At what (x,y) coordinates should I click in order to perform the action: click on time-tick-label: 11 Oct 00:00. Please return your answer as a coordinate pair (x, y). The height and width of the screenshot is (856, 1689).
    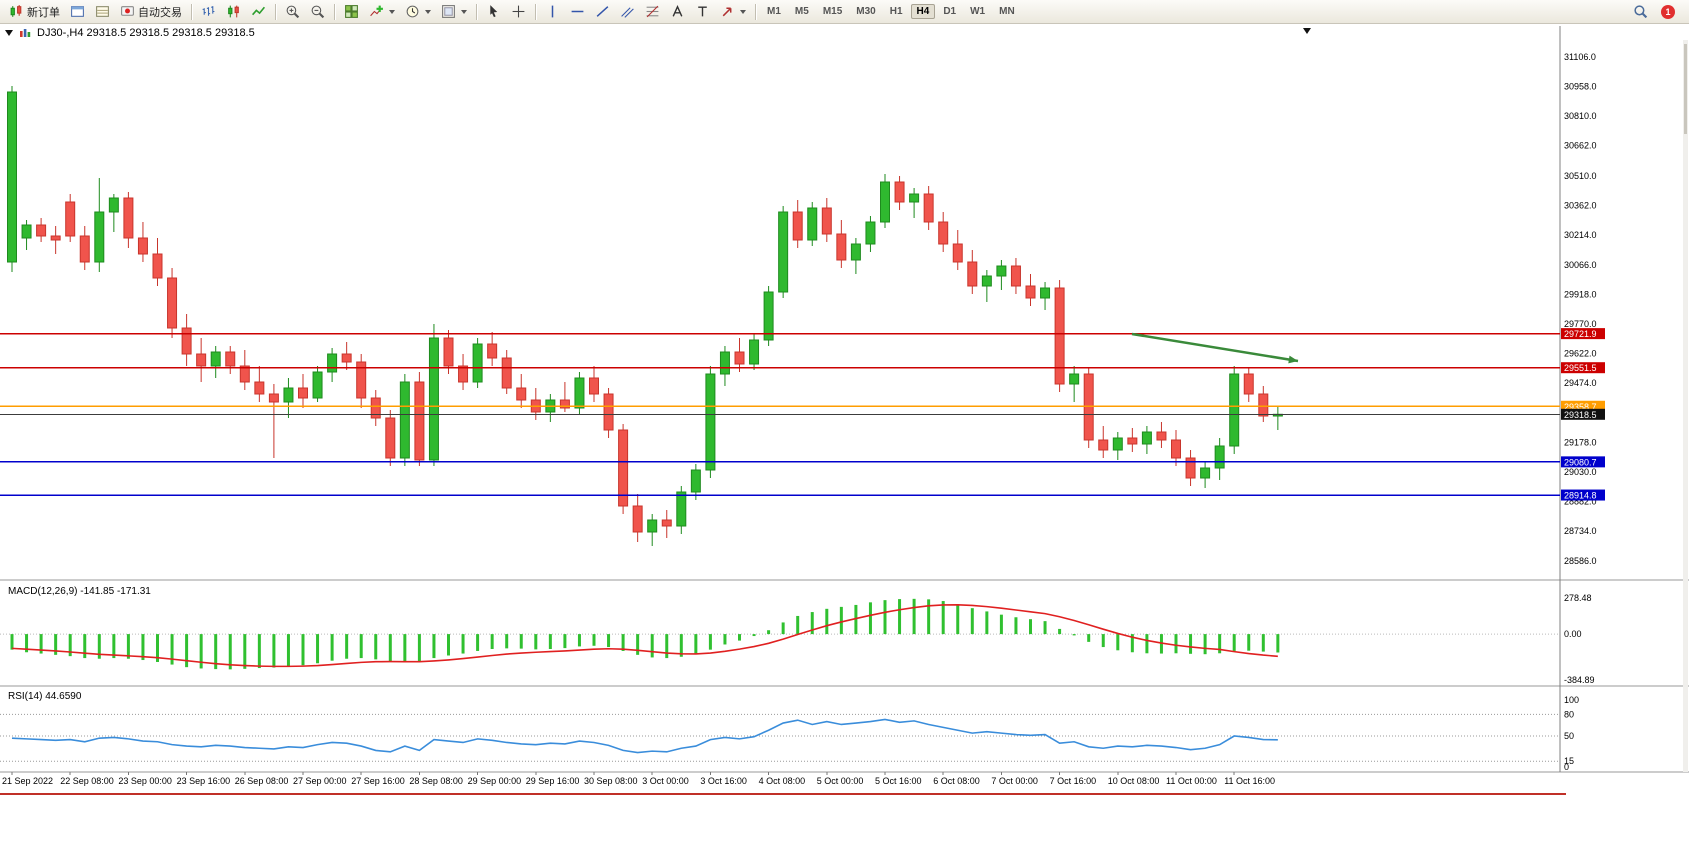
    Looking at the image, I should click on (1191, 781).